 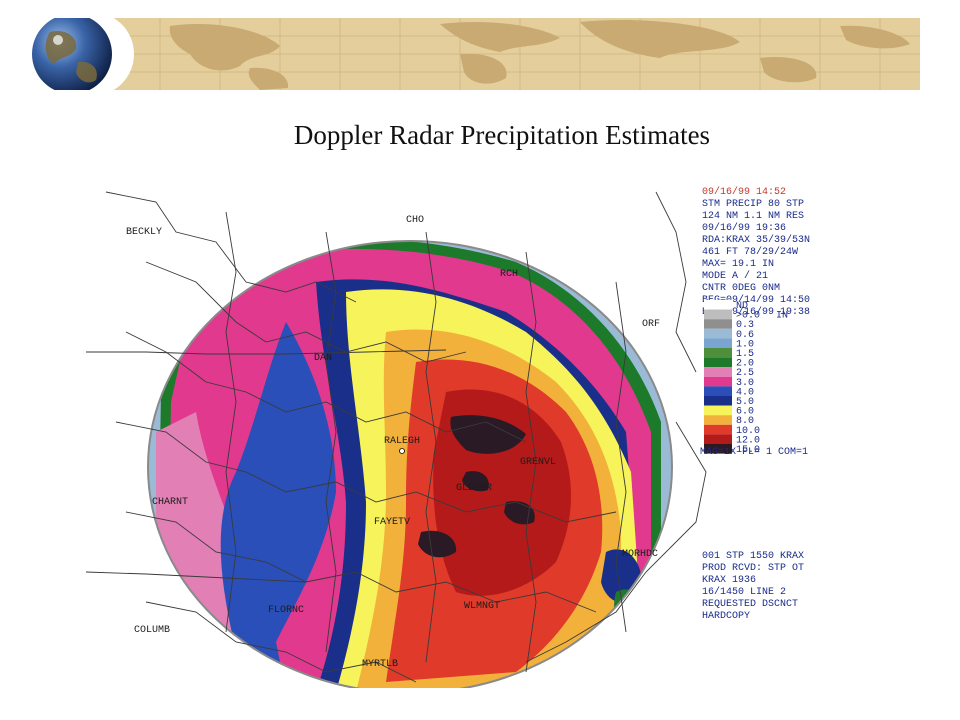 I want to click on legend-label: ND, so click(x=742, y=306).